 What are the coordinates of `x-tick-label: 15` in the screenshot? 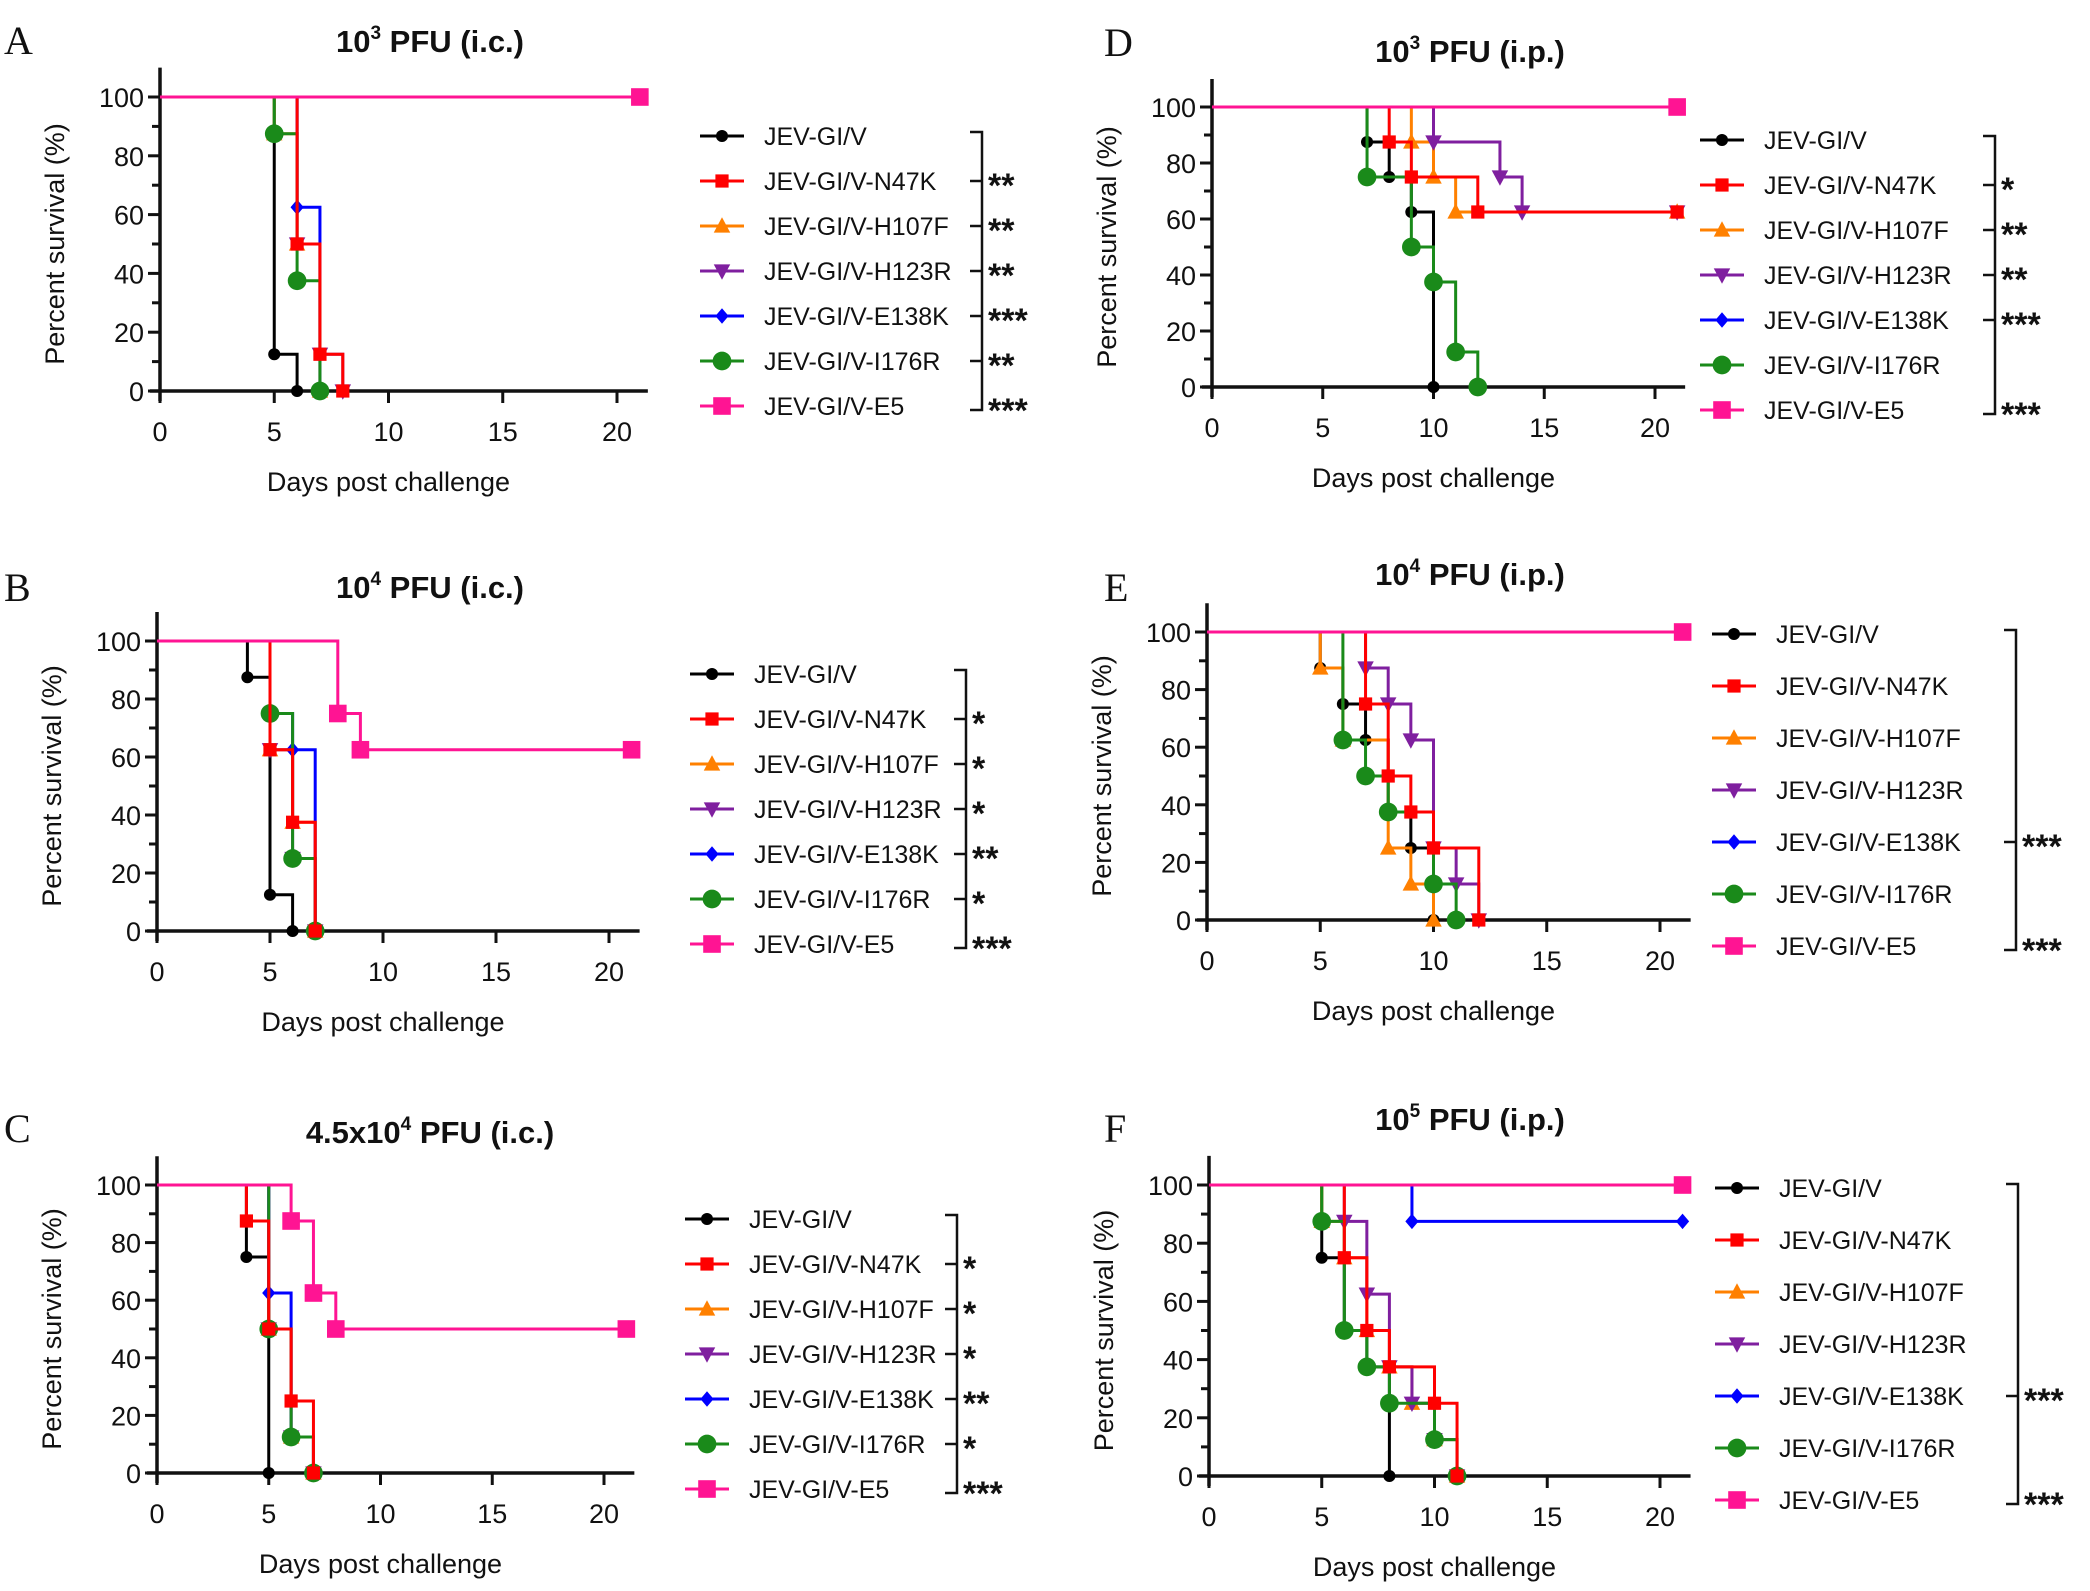 It's located at (492, 1514).